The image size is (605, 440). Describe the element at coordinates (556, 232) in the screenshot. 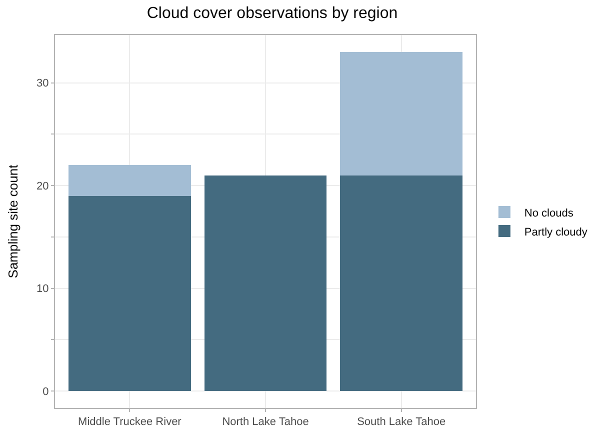

I see `legend-label: Partly cloudy` at that location.